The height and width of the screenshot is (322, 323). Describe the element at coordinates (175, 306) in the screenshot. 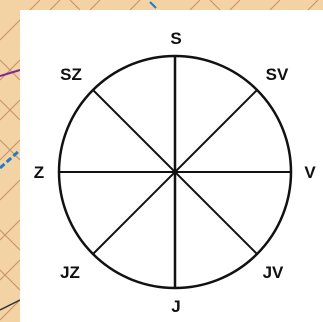

I see `label-south: J` at that location.